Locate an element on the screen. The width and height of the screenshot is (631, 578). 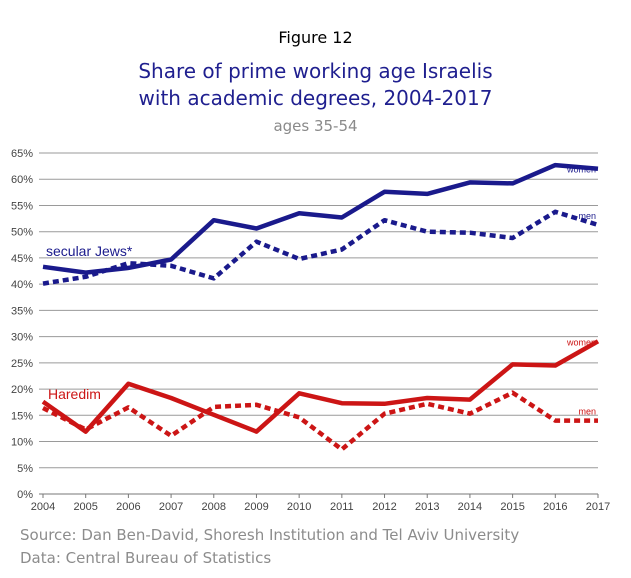
figure-label: Figure 12 is located at coordinates (315, 37).